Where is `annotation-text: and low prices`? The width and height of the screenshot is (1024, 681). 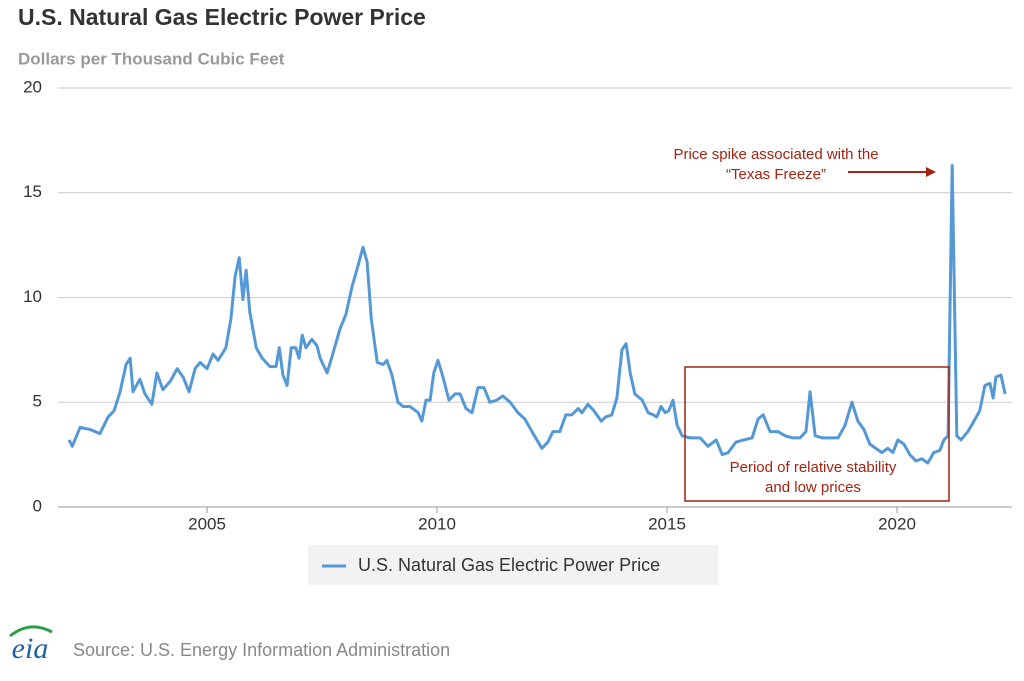
annotation-text: and low prices is located at coordinates (813, 487).